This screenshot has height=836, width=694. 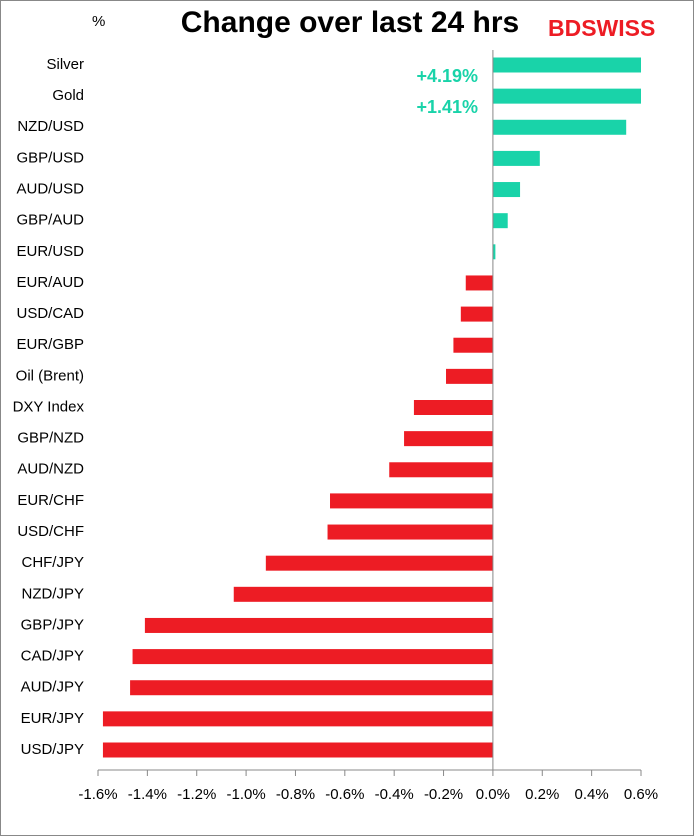 I want to click on y-tick-label: USD/CHF, so click(x=50, y=531).